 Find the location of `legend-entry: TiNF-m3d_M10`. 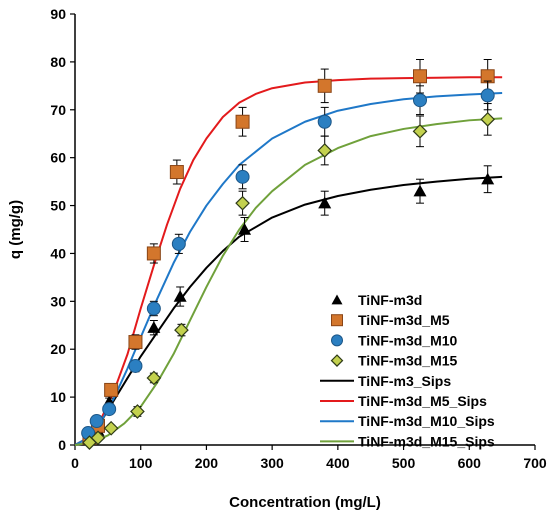

legend-entry: TiNF-m3d_M10 is located at coordinates (394, 340).